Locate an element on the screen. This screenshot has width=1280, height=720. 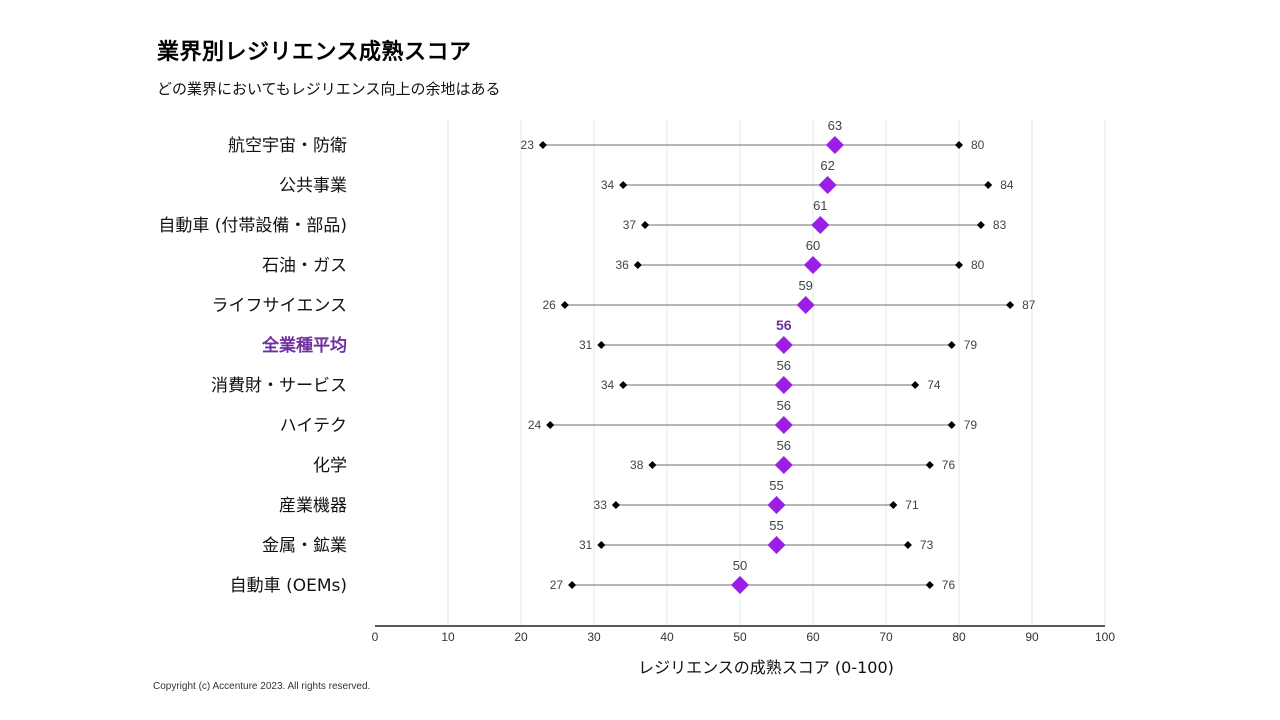
x-tick-label-100: 100 is located at coordinates (1105, 637).